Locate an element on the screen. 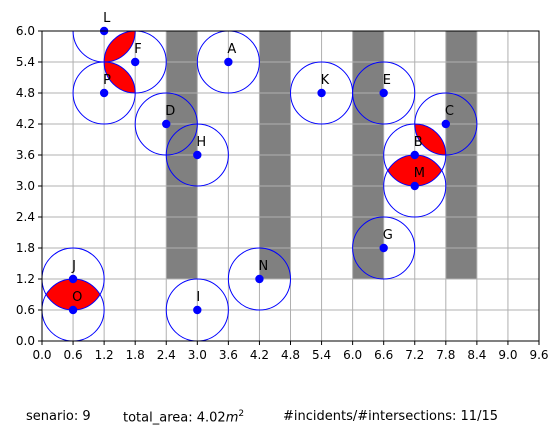 This screenshot has width=558, height=439. y-tick-label-10: 6.0 is located at coordinates (25, 31).